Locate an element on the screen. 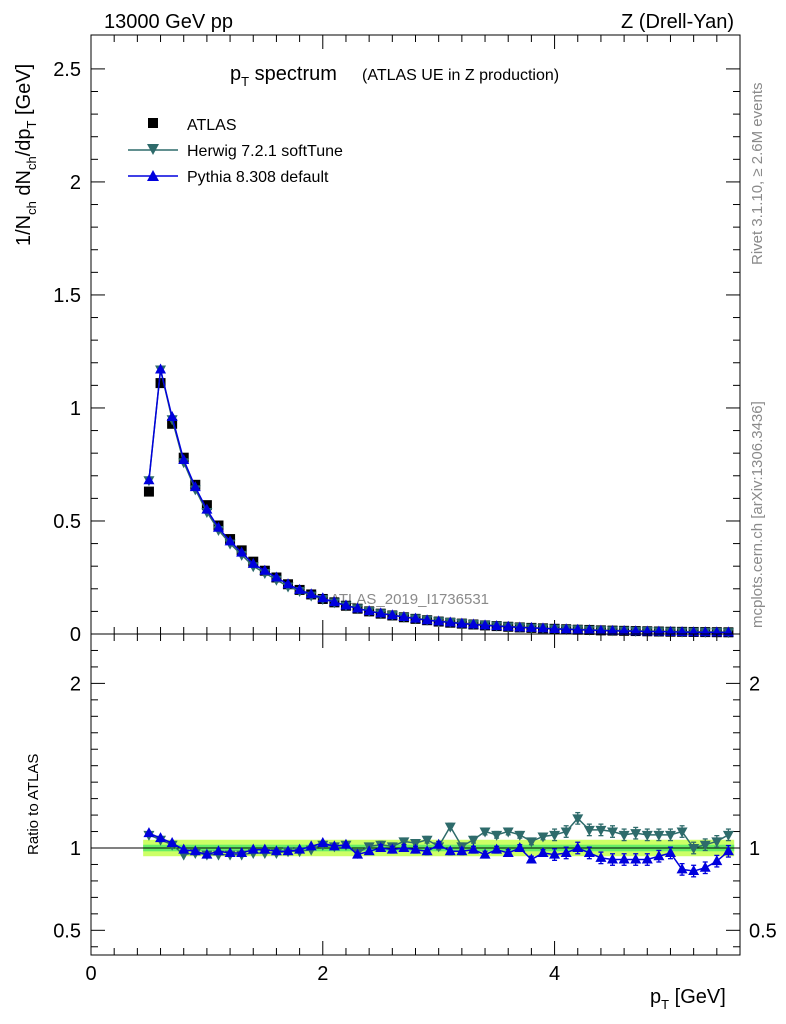 The image size is (786, 1024). x-tick-label: 2 is located at coordinates (322, 974).